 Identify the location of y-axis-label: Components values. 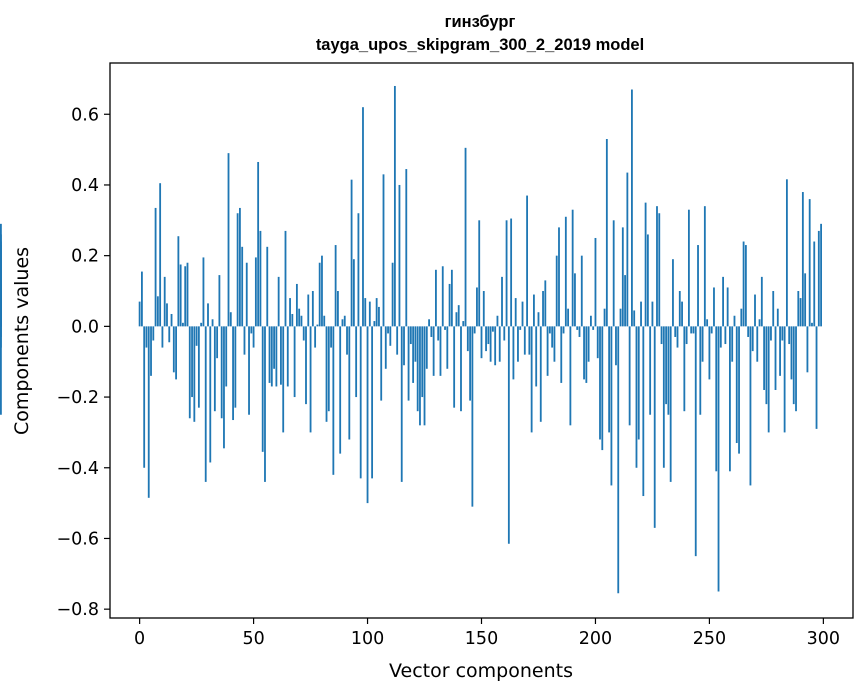
(22, 341).